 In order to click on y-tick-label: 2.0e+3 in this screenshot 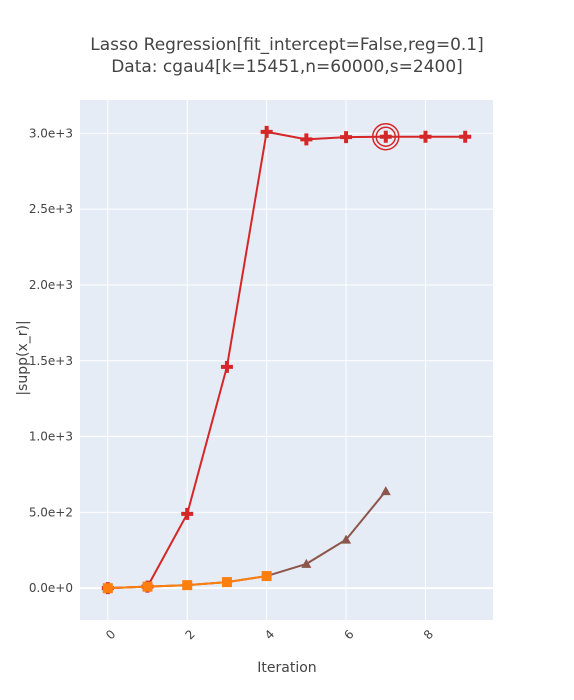, I will do `click(51, 285)`.